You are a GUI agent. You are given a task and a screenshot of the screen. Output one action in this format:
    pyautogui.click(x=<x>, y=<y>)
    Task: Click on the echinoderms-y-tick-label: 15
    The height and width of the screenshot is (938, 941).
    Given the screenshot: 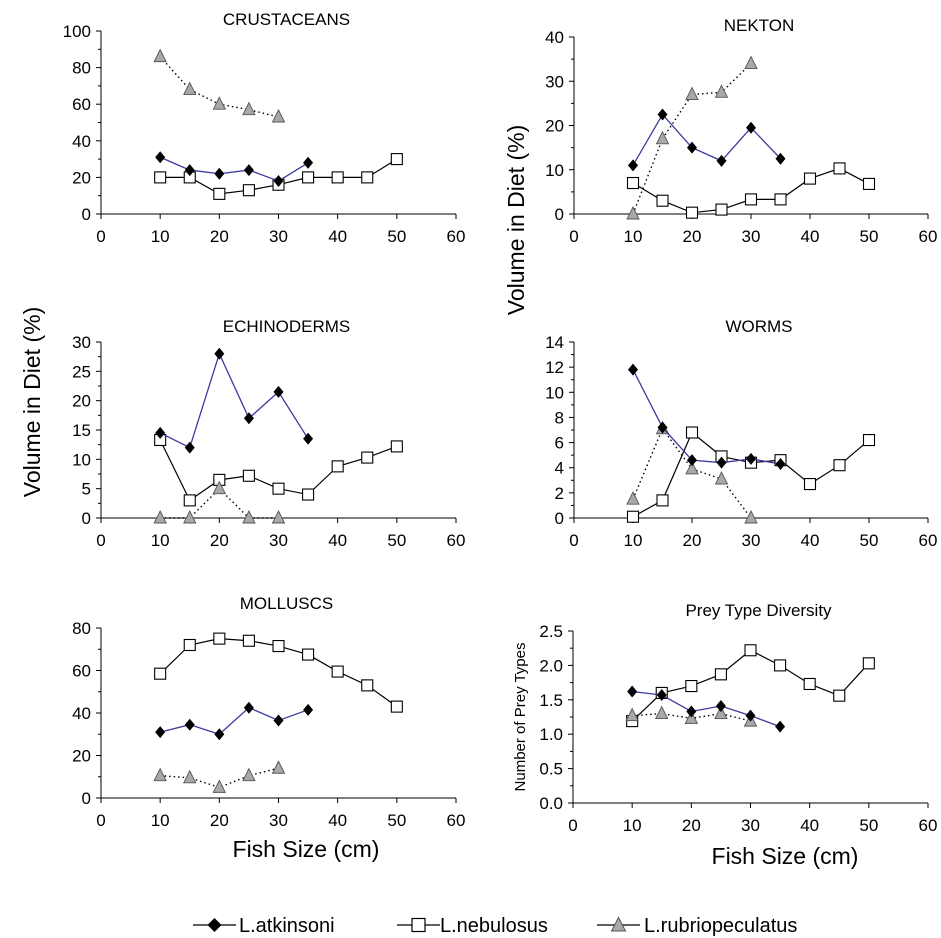 What is the action you would take?
    pyautogui.click(x=81, y=430)
    